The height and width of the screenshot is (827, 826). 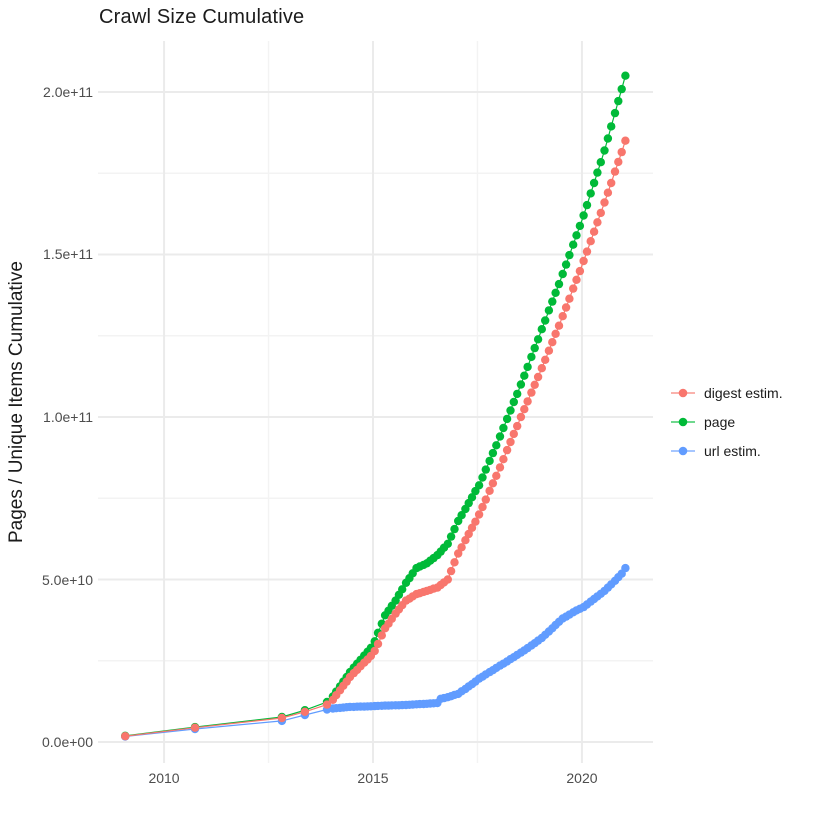 I want to click on legend: digest estim. page url estim., so click(x=726, y=421).